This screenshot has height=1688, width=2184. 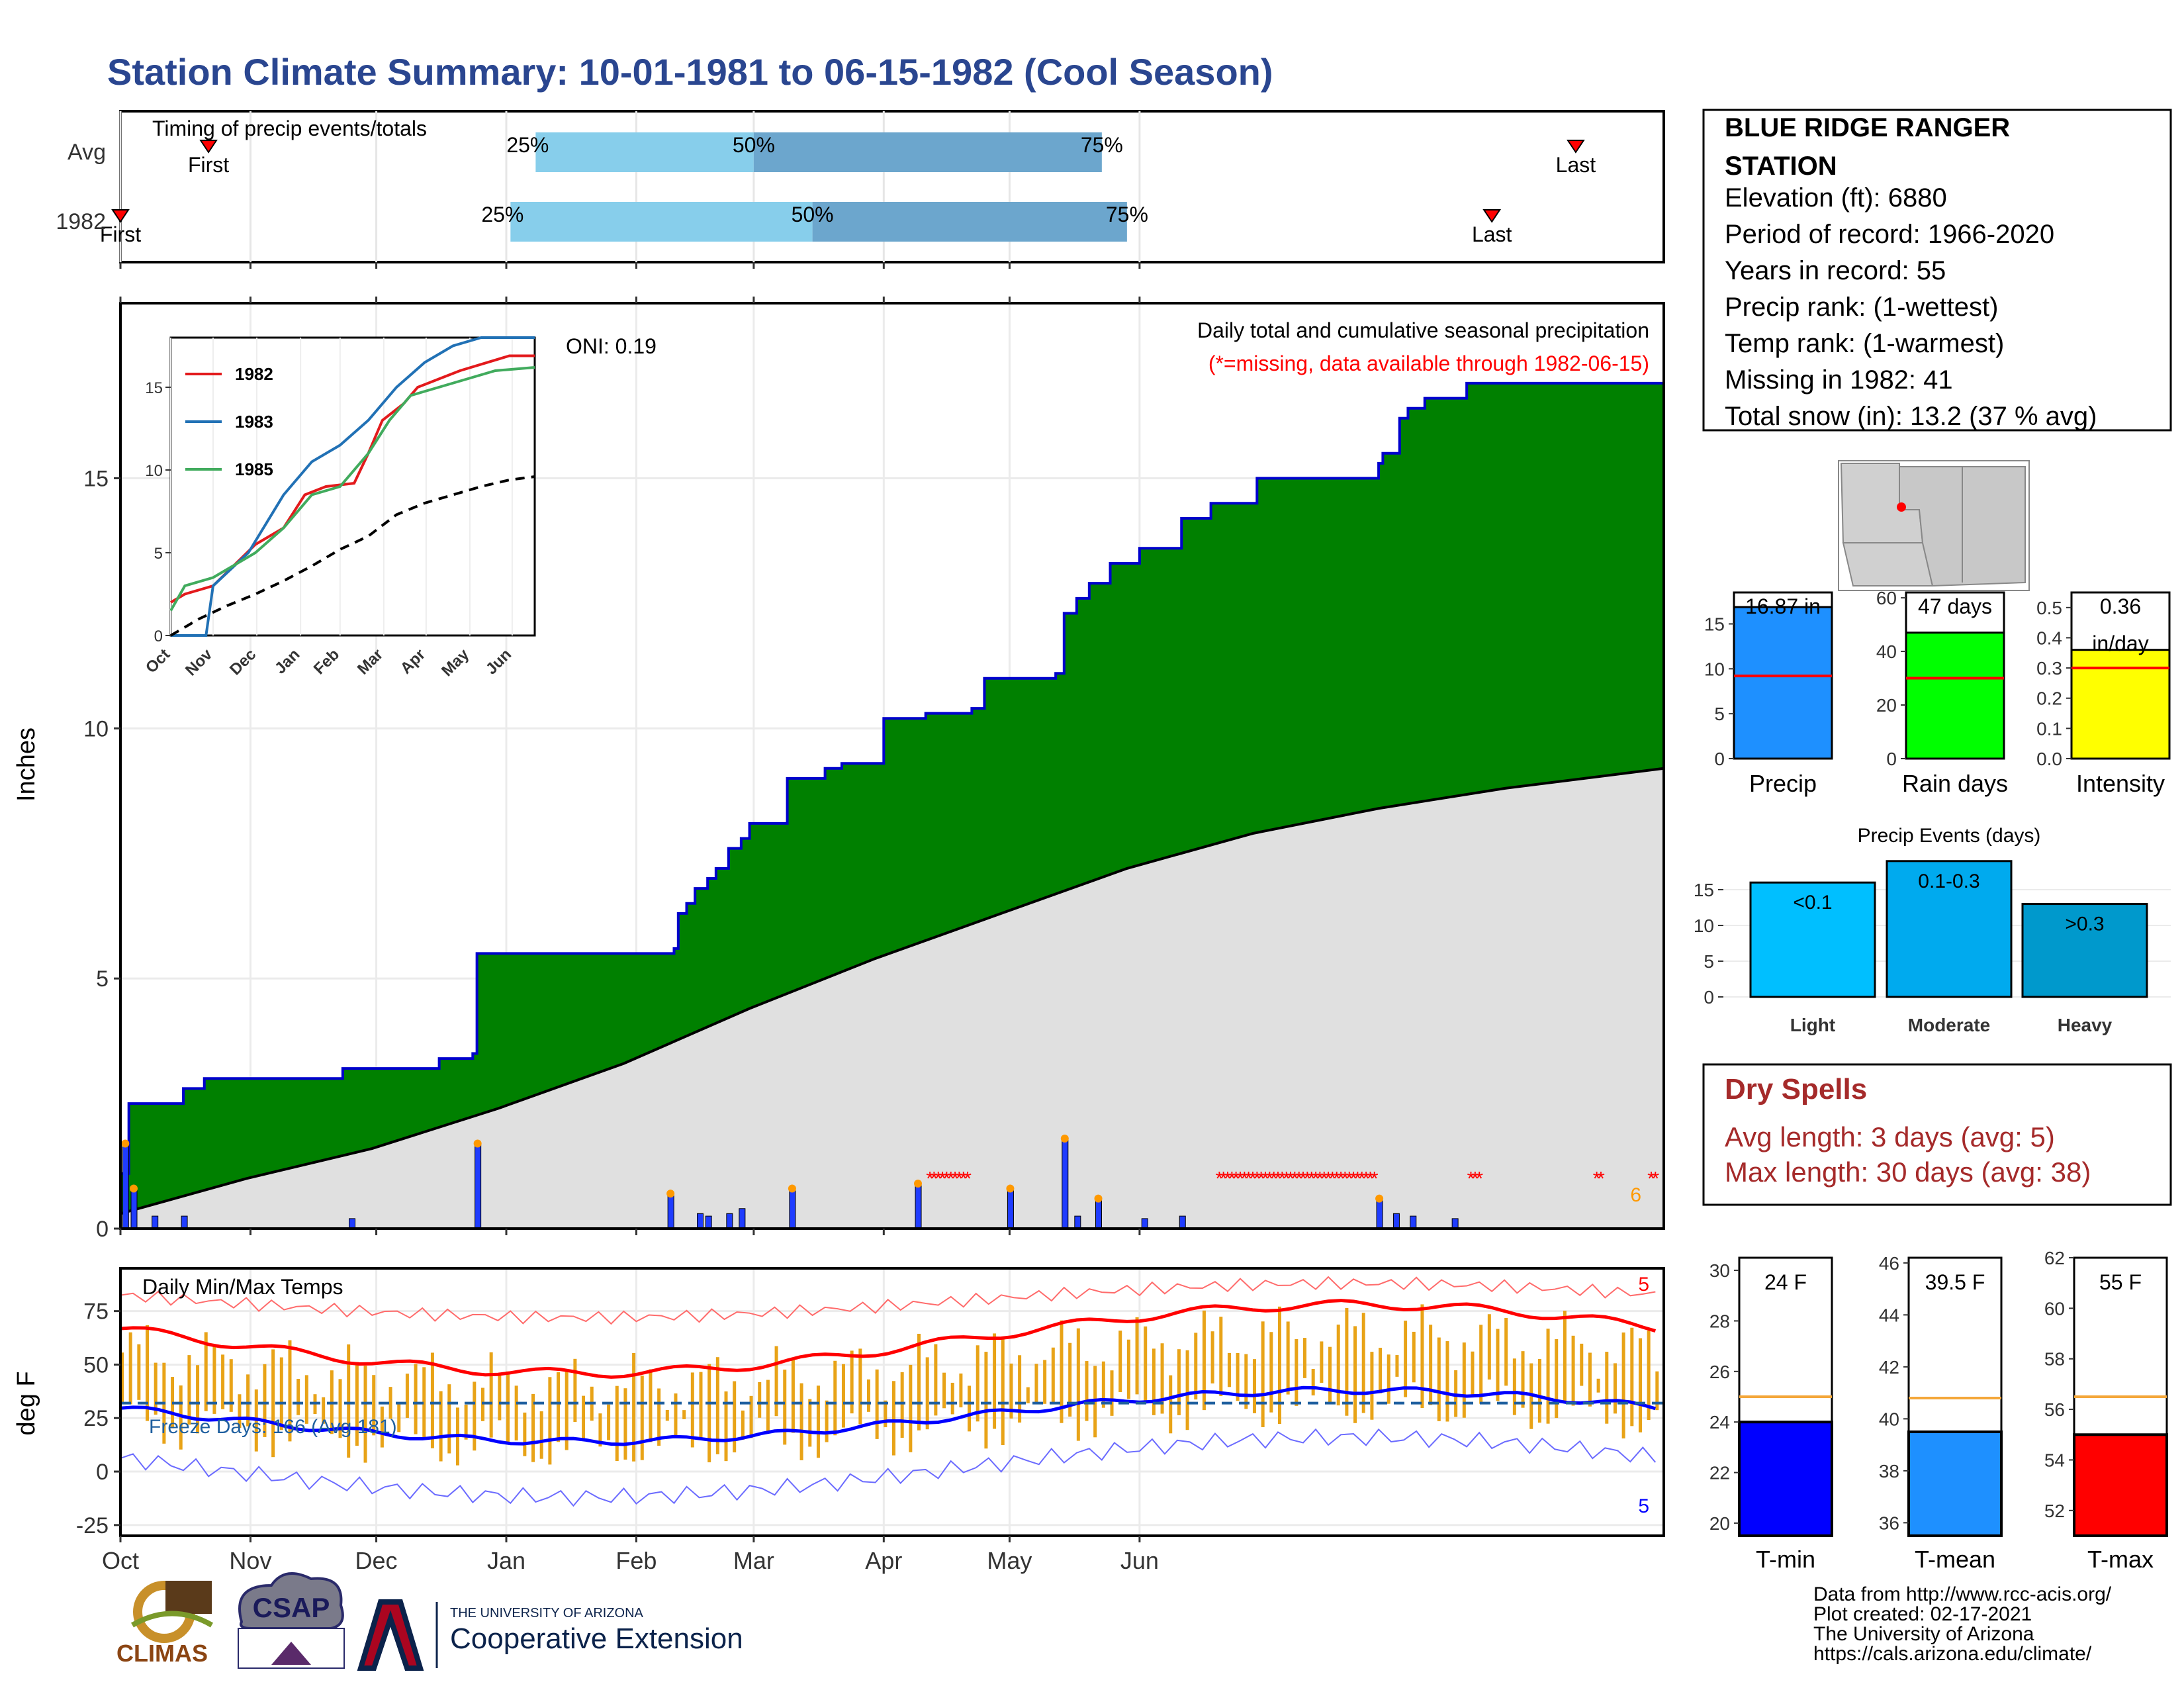 I want to click on dry-spells-max: Max length: 30 days (avg: 38), so click(x=1908, y=1172).